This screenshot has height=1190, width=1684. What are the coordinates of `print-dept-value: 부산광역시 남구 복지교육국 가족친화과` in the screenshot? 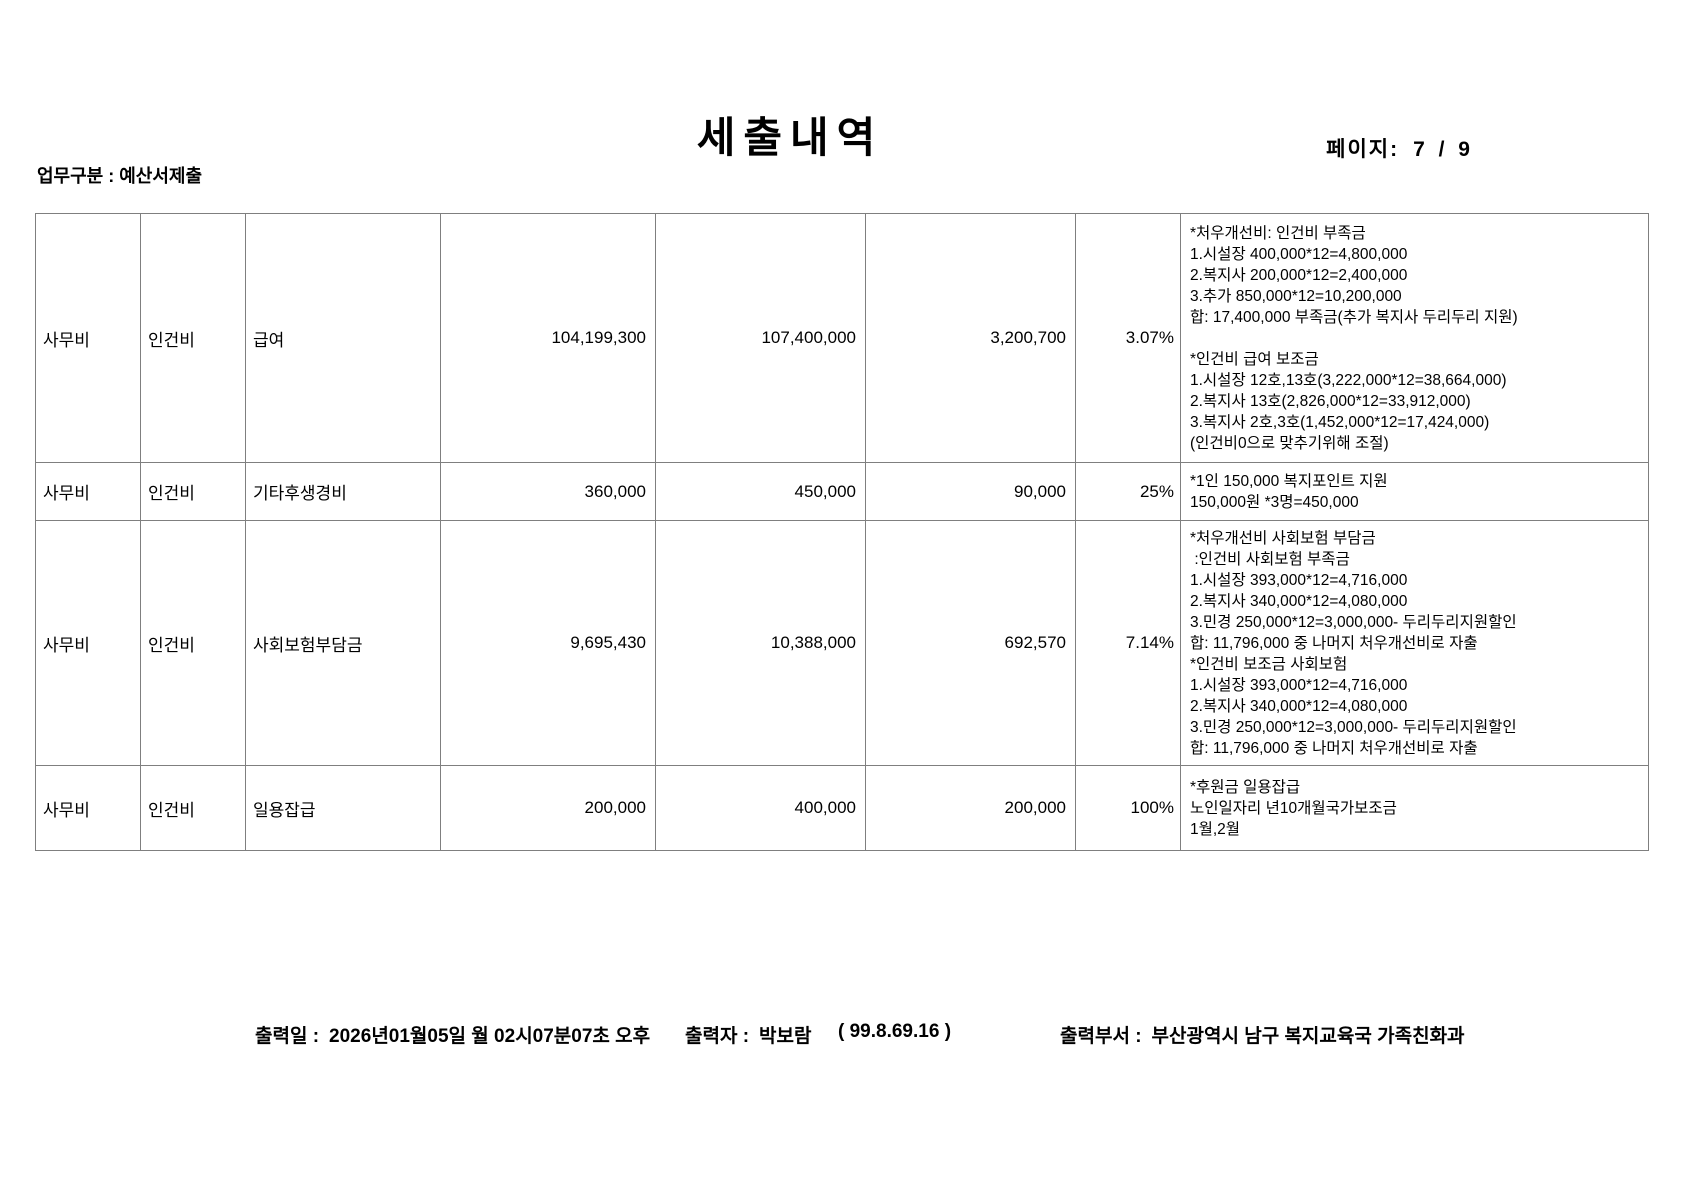 It's located at (1308, 1036).